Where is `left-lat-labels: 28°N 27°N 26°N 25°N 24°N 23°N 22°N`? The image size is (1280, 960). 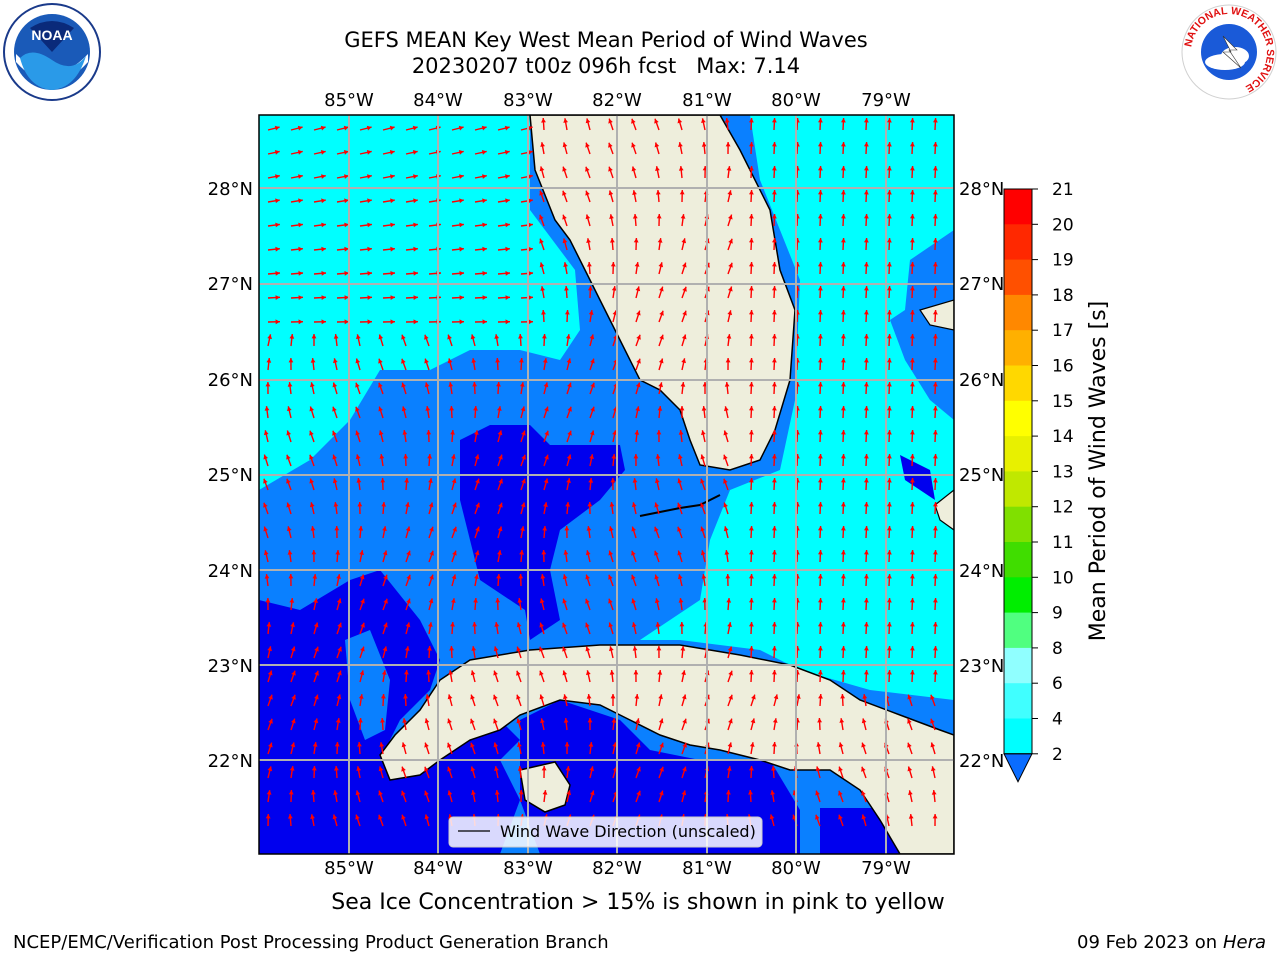 left-lat-labels: 28°N 27°N 26°N 25°N 24°N 23°N 22°N is located at coordinates (230, 475).